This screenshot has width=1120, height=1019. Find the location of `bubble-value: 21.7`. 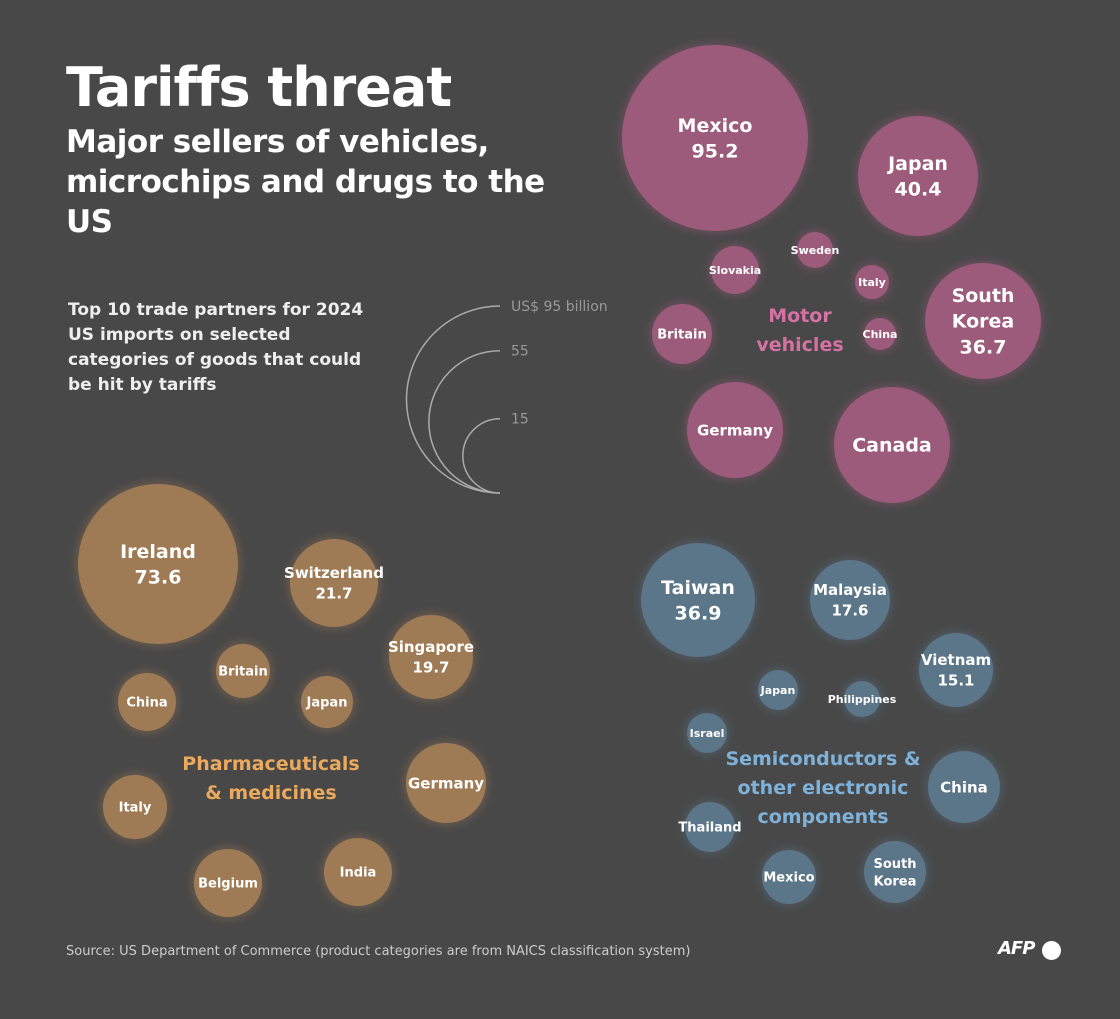

bubble-value: 21.7 is located at coordinates (333, 593).